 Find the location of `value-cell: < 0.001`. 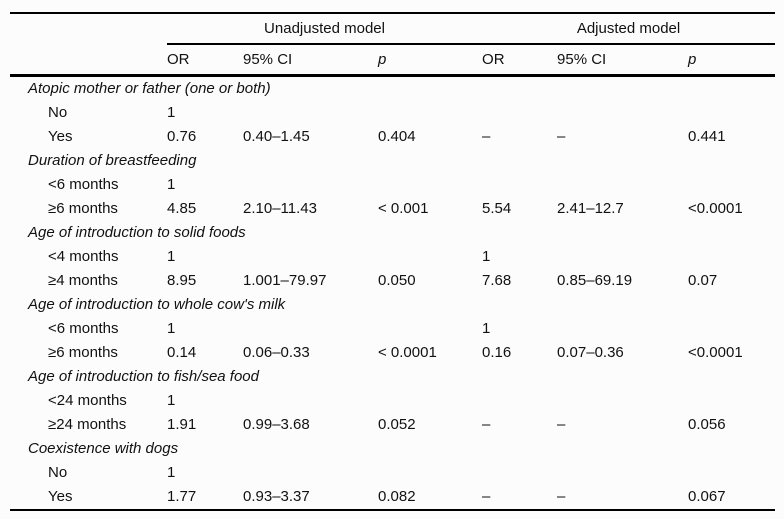

value-cell: < 0.001 is located at coordinates (403, 208).